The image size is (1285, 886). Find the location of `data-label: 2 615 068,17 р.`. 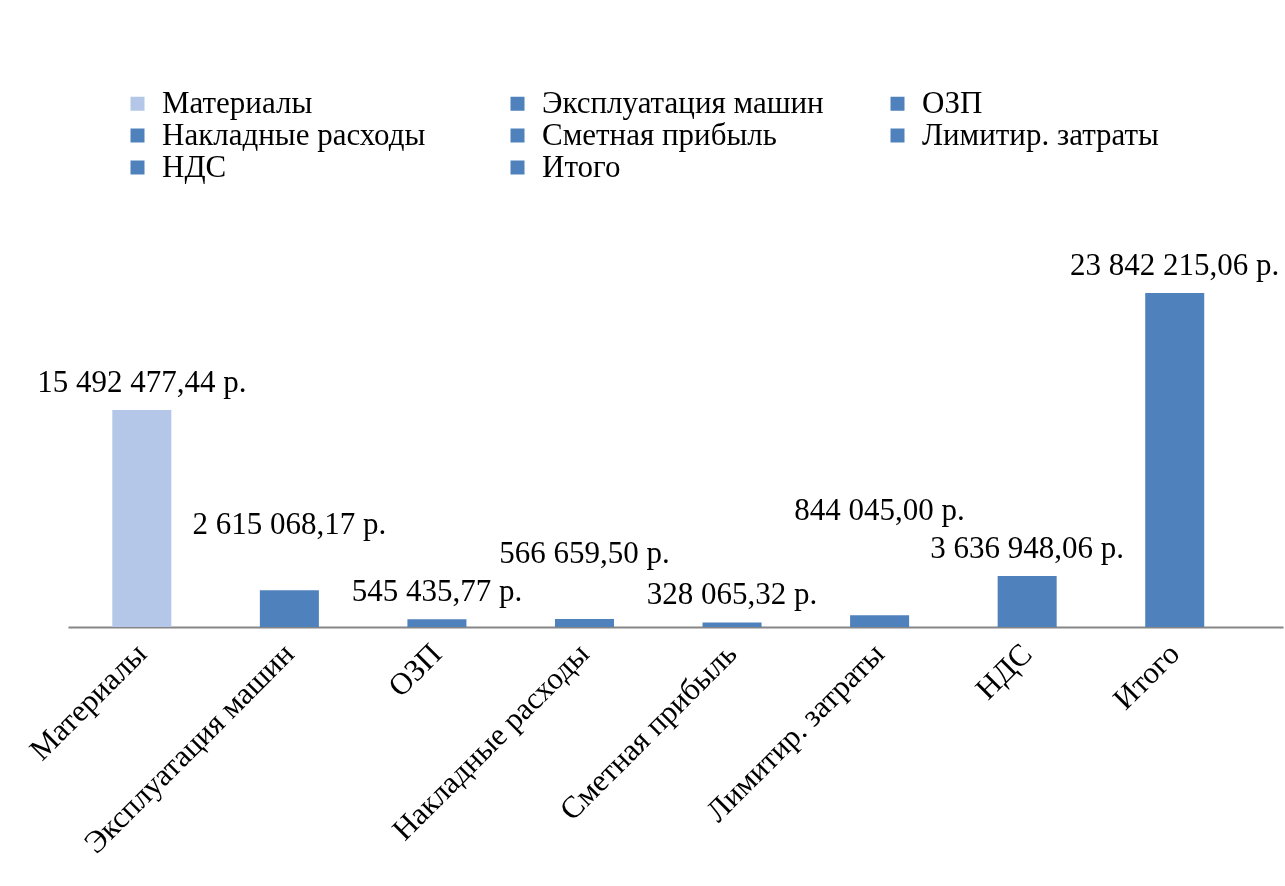

data-label: 2 615 068,17 р. is located at coordinates (289, 524).